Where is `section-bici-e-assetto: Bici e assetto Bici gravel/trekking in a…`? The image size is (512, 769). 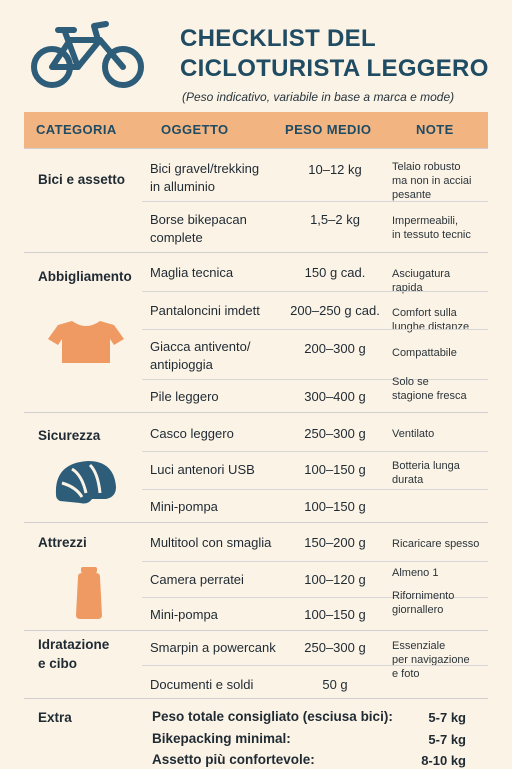 section-bici-e-assetto: Bici e assetto Bici gravel/trekking in a… is located at coordinates (256, 200).